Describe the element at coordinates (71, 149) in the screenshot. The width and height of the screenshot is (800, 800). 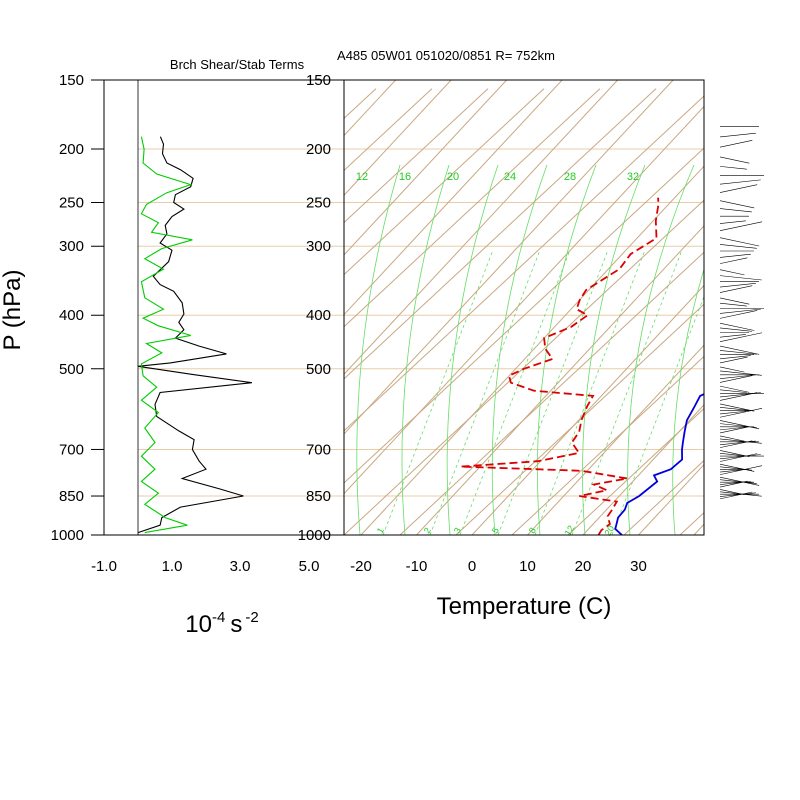
I see `pressure-tick-label: 200` at that location.